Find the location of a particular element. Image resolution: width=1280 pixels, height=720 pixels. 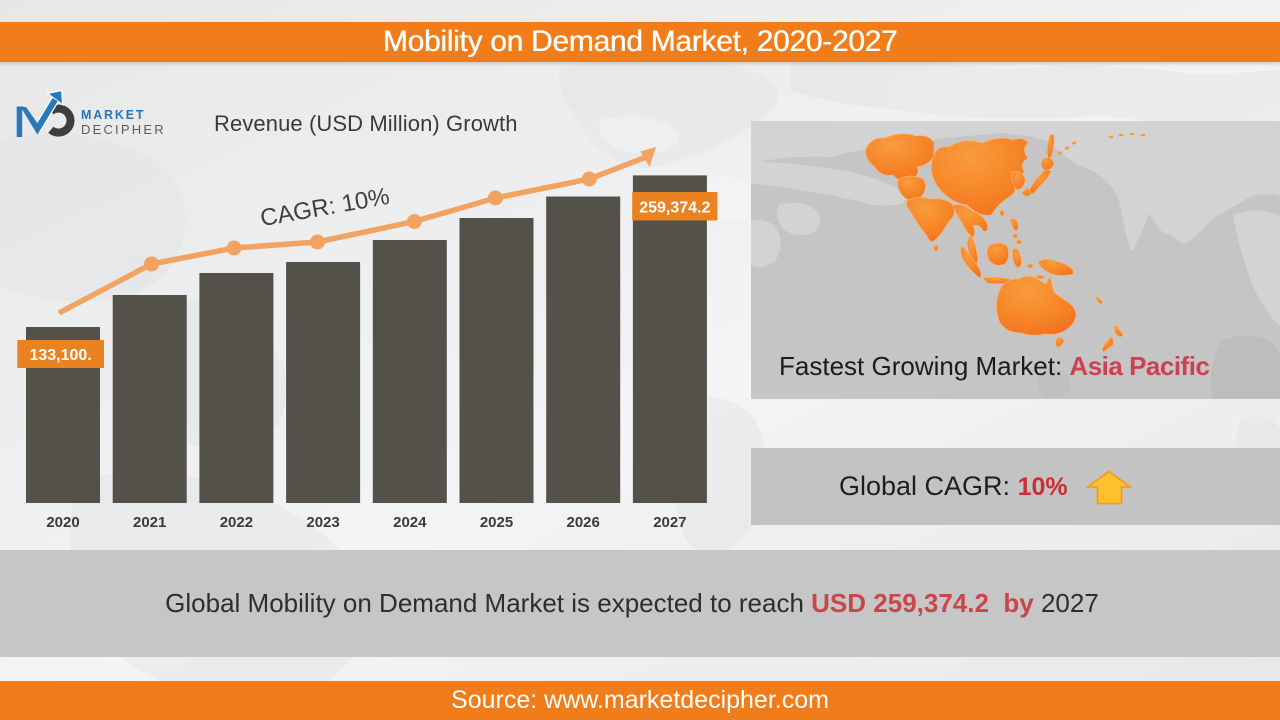

svg-text: 2020 is located at coordinates (62, 522).